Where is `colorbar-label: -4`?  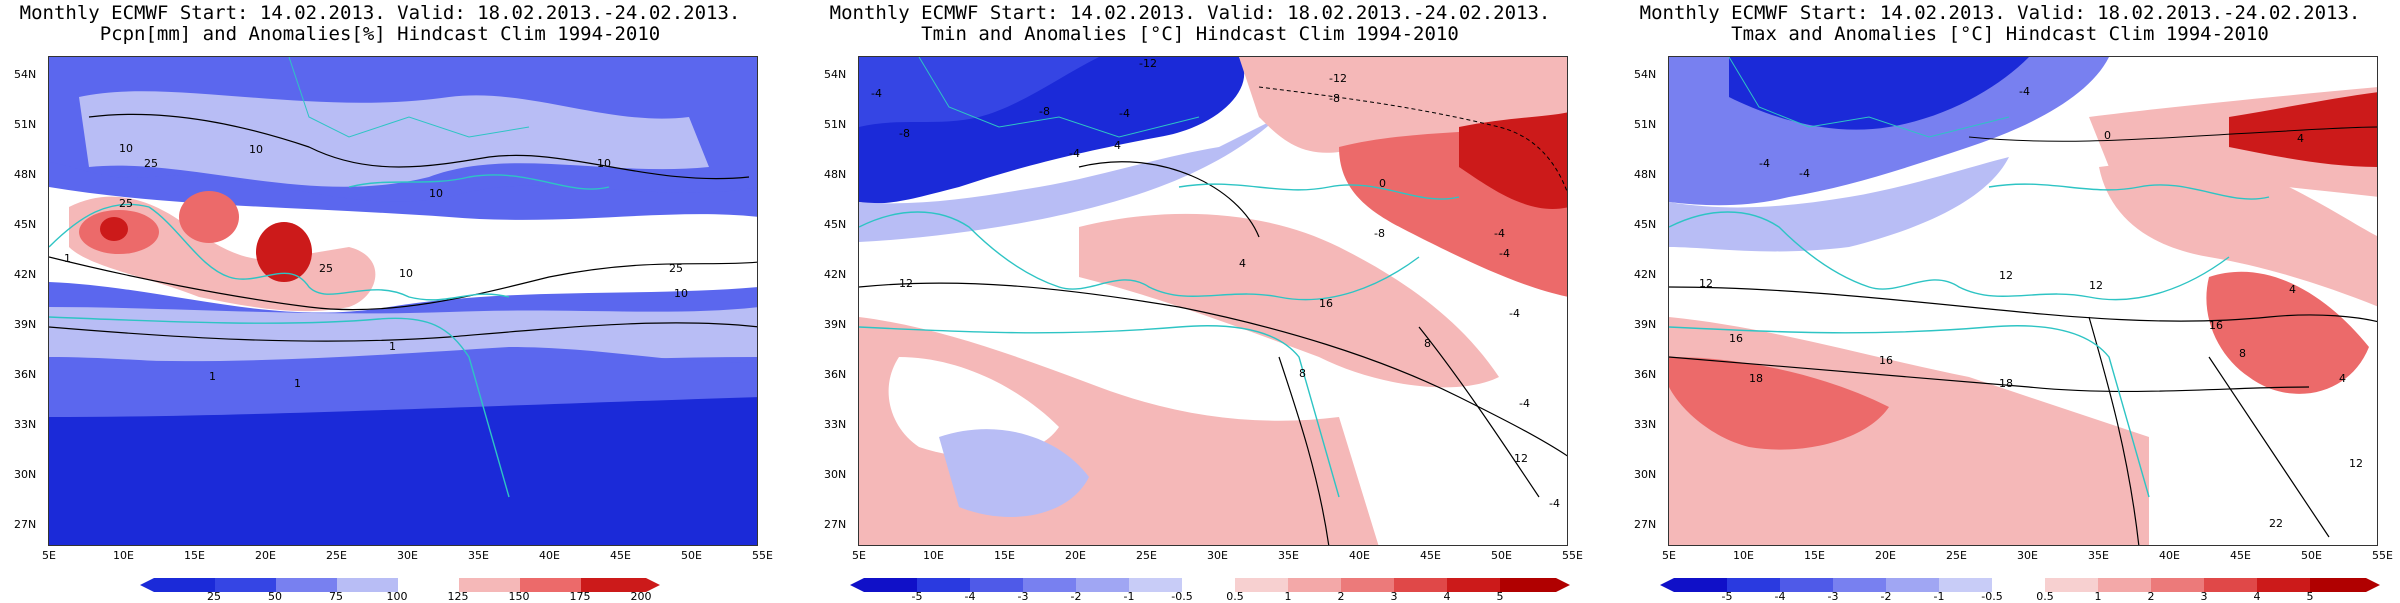
colorbar-label: -4 is located at coordinates (1780, 596).